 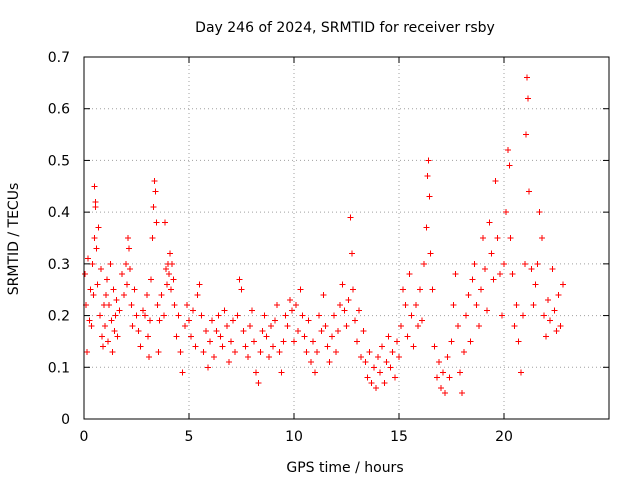 I want to click on x-tick-label: 0, so click(x=84, y=437).